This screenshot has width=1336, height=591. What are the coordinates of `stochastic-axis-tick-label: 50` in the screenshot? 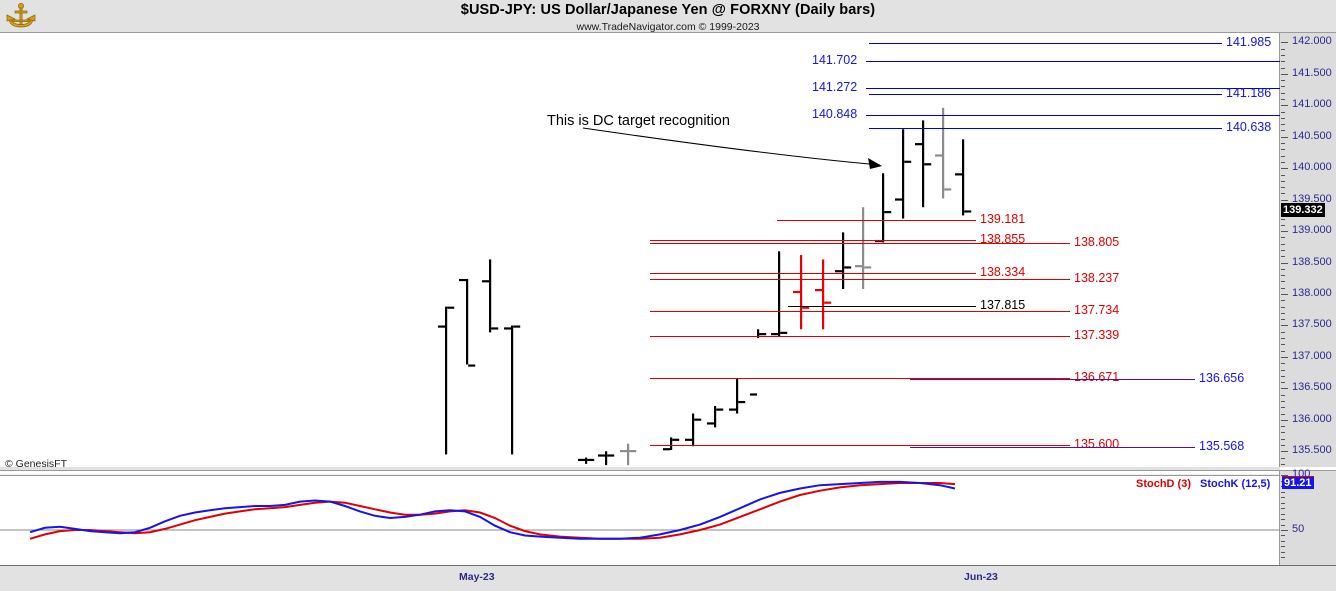 It's located at (1298, 529).